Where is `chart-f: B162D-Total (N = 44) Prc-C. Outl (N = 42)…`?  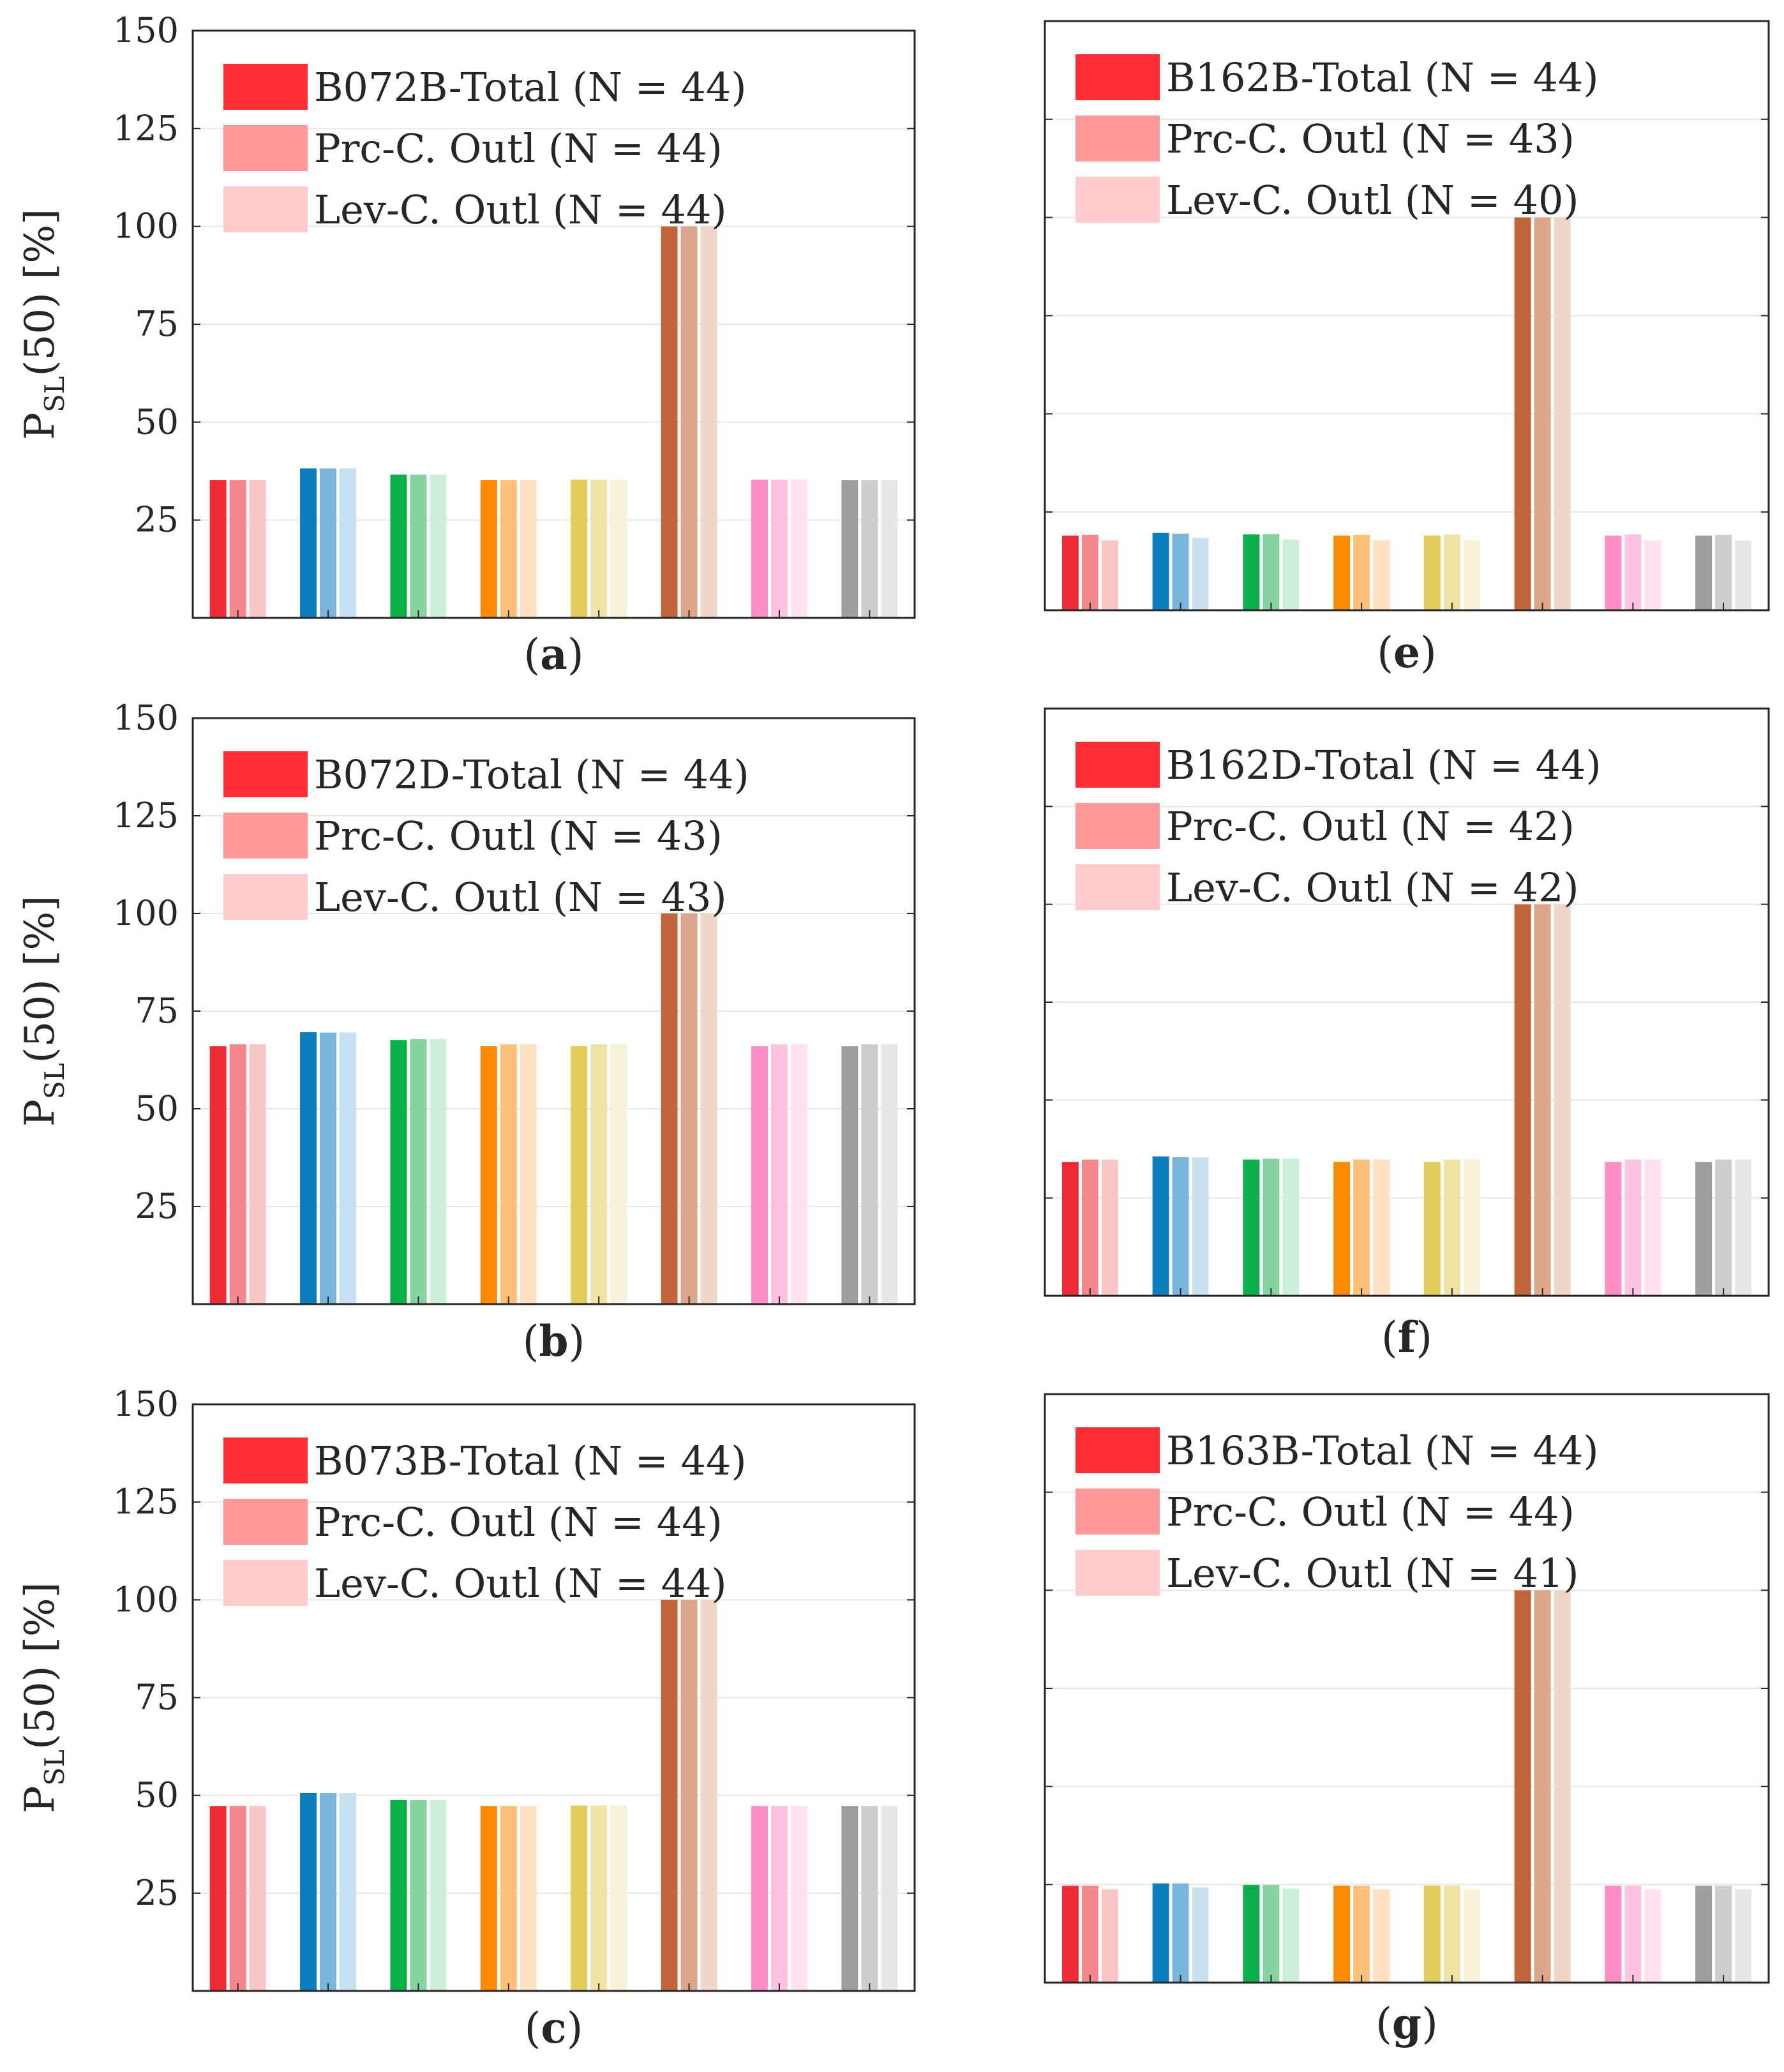
chart-f: B162D-Total (N = 44) Prc-C. Outl (N = 42)… is located at coordinates (1407, 1034).